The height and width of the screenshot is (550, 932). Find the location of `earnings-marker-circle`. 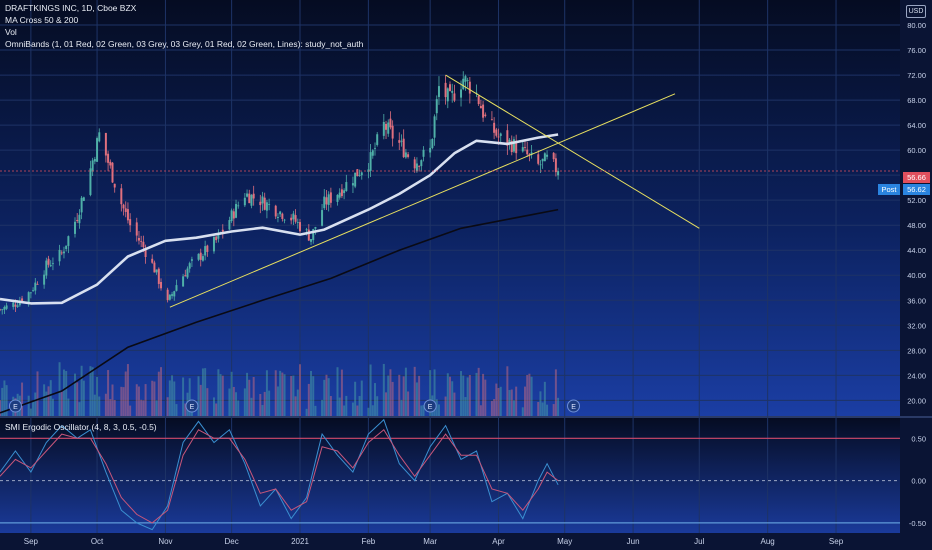

earnings-marker-circle is located at coordinates (430, 406).